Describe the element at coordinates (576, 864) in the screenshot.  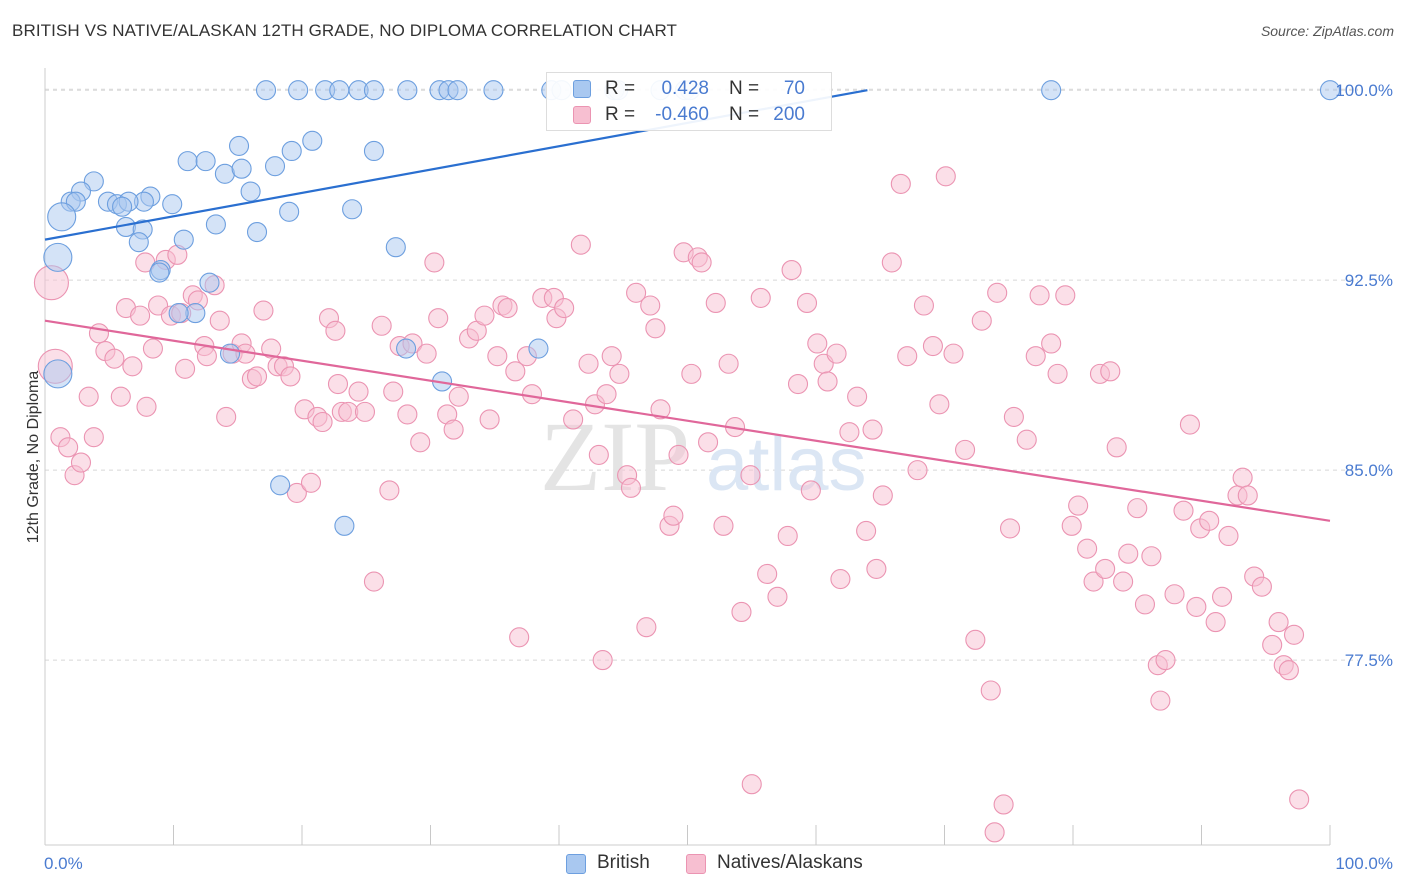
I see `british-legend-swatch` at that location.